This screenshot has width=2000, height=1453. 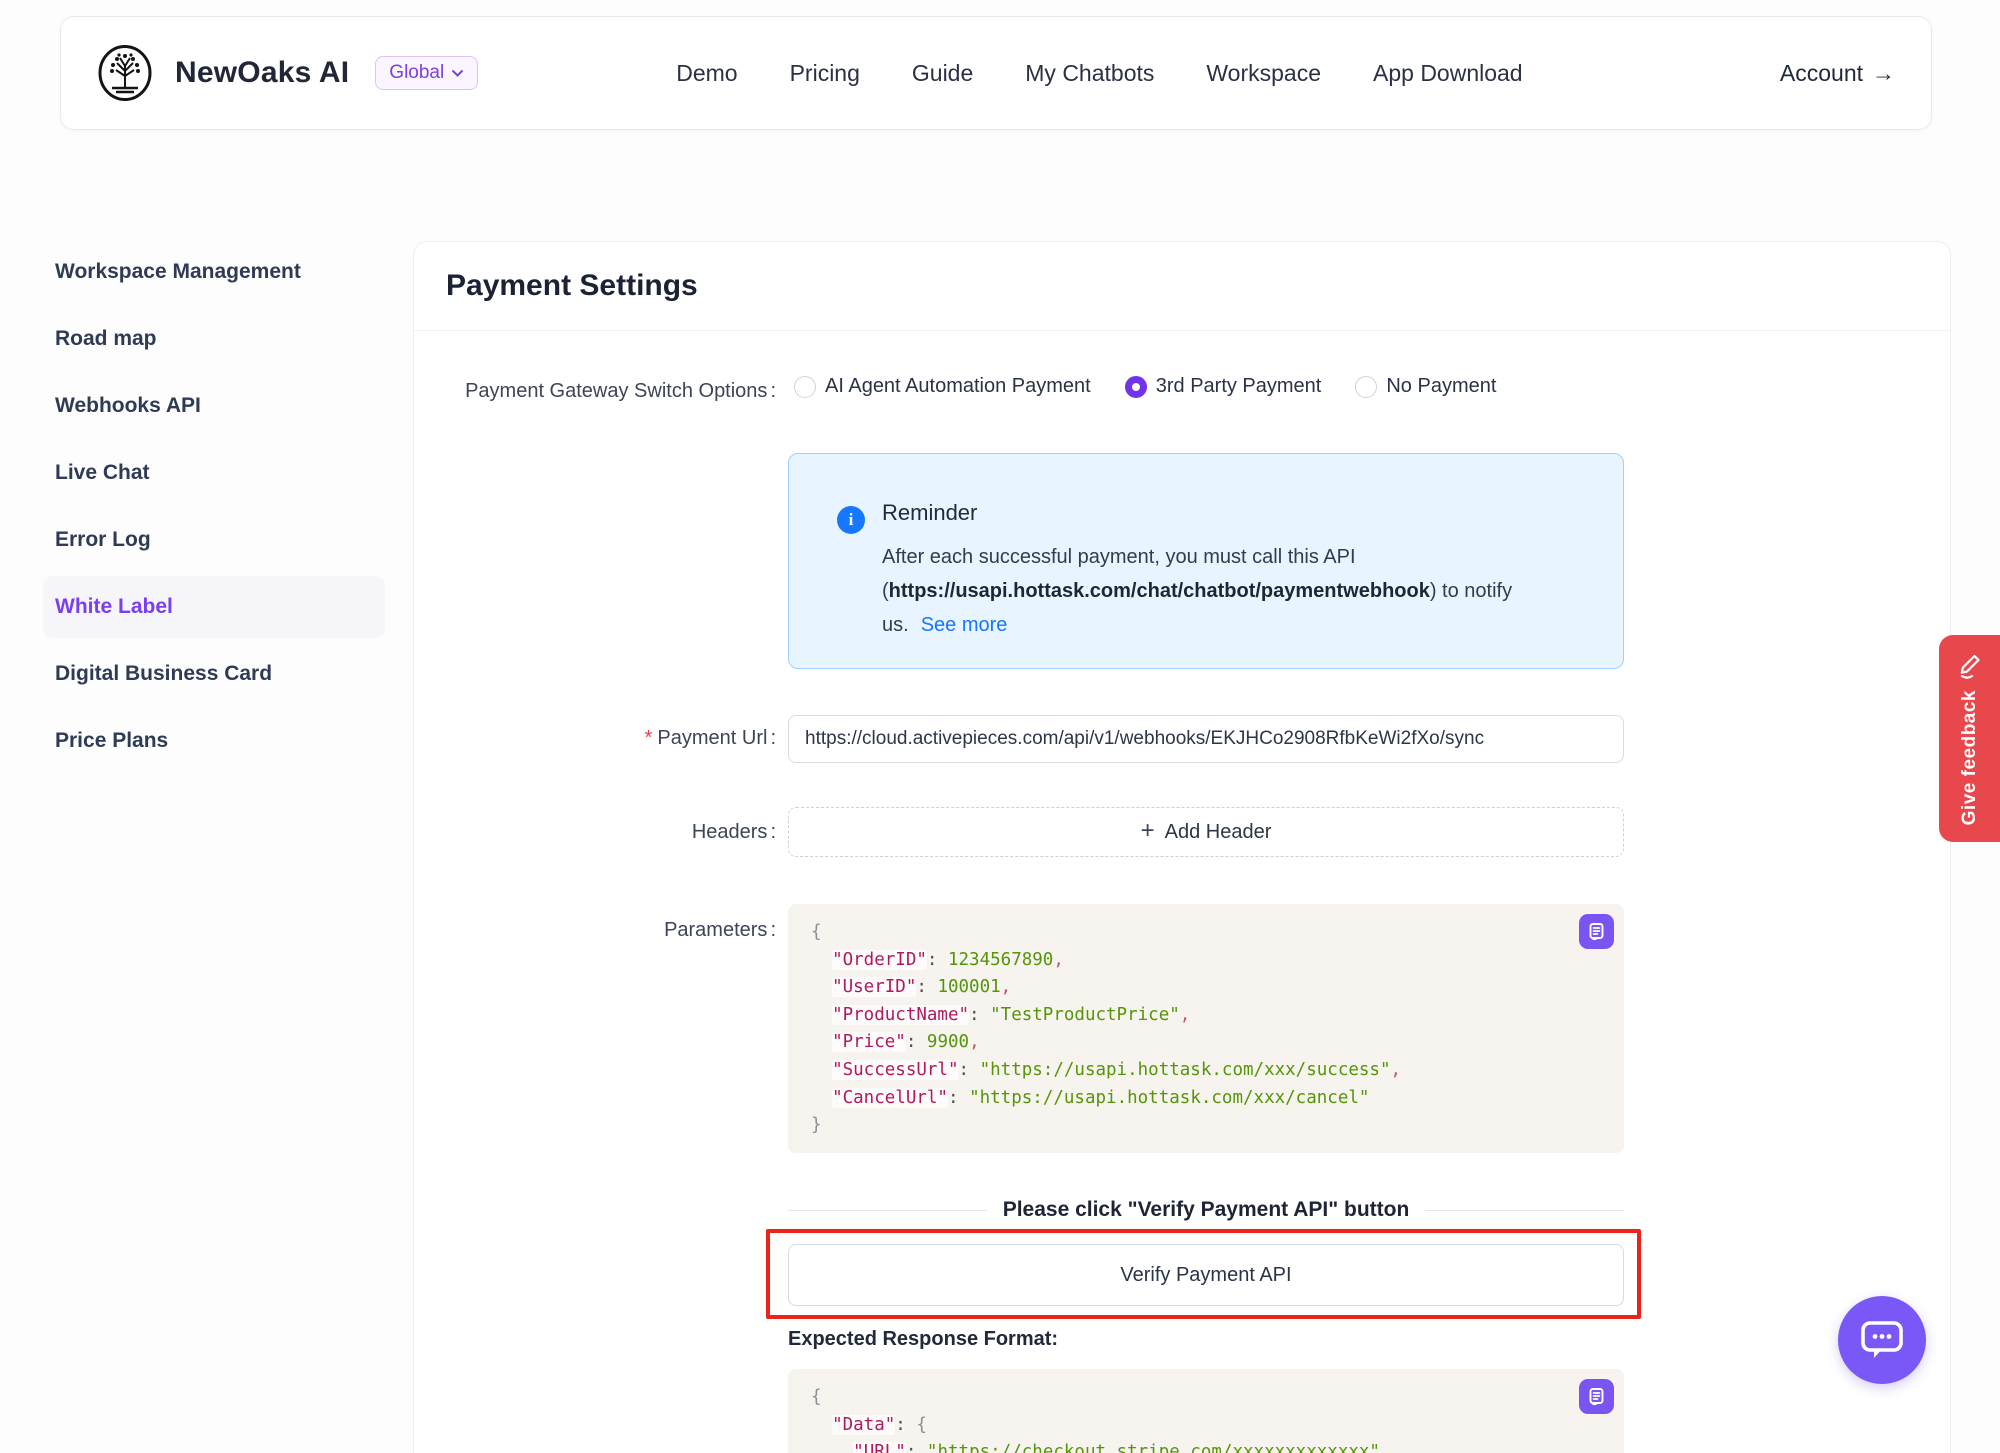 I want to click on copy-parameters-button, so click(x=1596, y=931).